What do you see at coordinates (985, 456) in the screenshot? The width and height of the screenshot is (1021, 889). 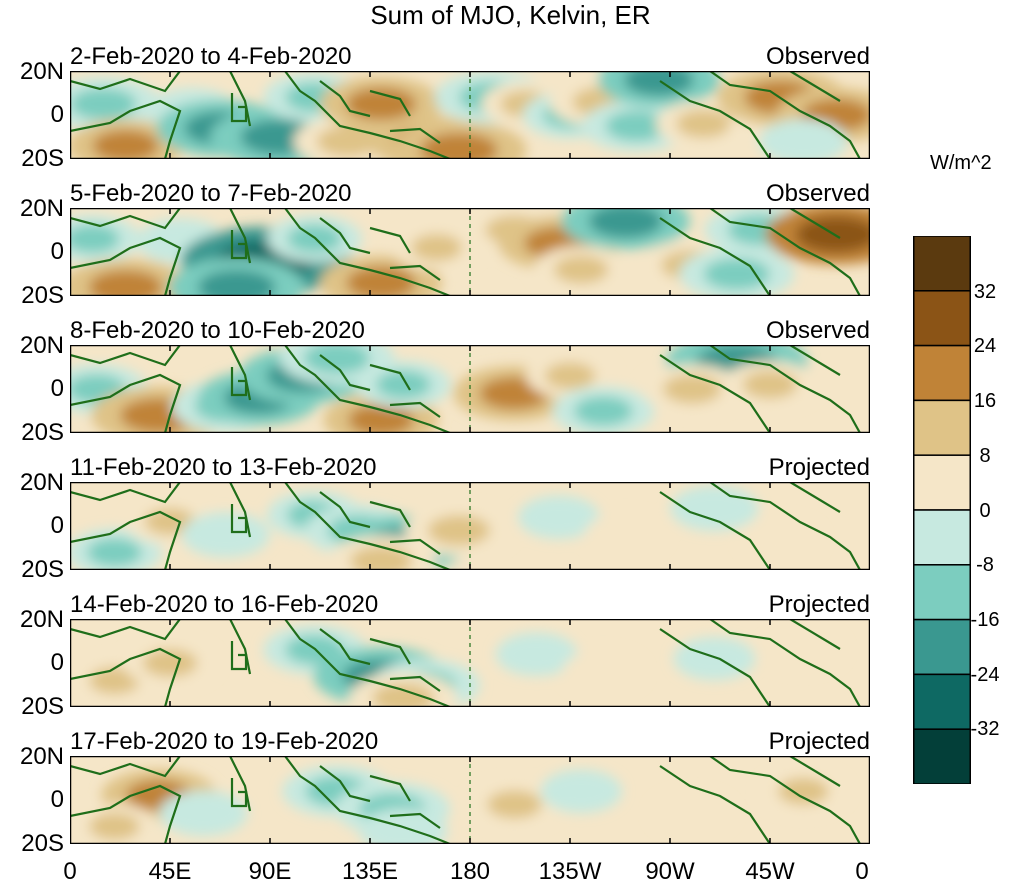 I see `colorbar-label: 8` at bounding box center [985, 456].